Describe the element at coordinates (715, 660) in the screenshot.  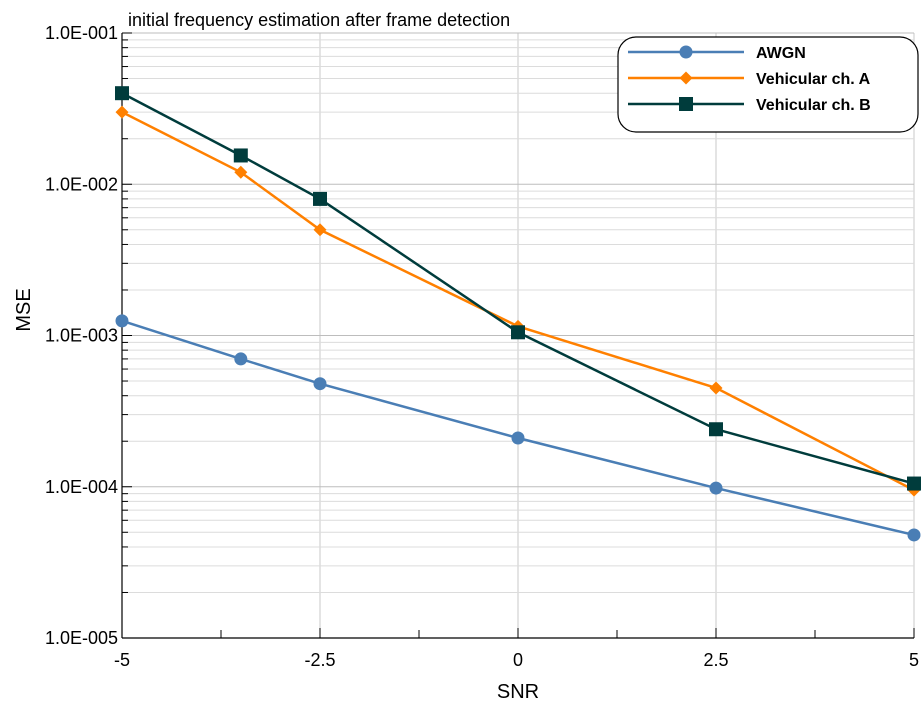
I see `x-tick-label: 2.5` at that location.